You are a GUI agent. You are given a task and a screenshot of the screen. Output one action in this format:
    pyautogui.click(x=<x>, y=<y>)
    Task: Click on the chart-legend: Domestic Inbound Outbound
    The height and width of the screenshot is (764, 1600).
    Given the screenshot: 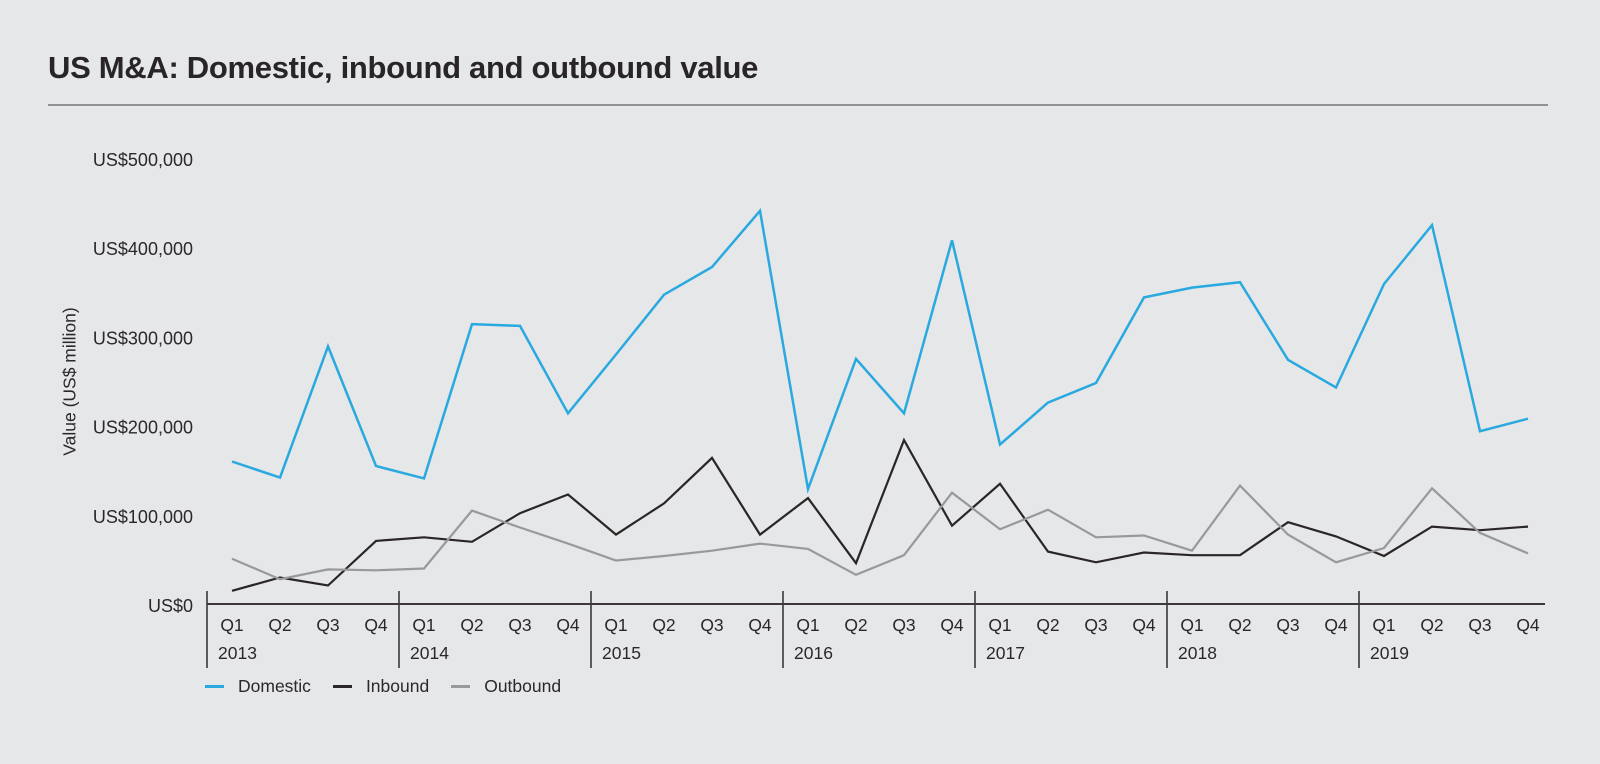 What is the action you would take?
    pyautogui.click(x=383, y=686)
    